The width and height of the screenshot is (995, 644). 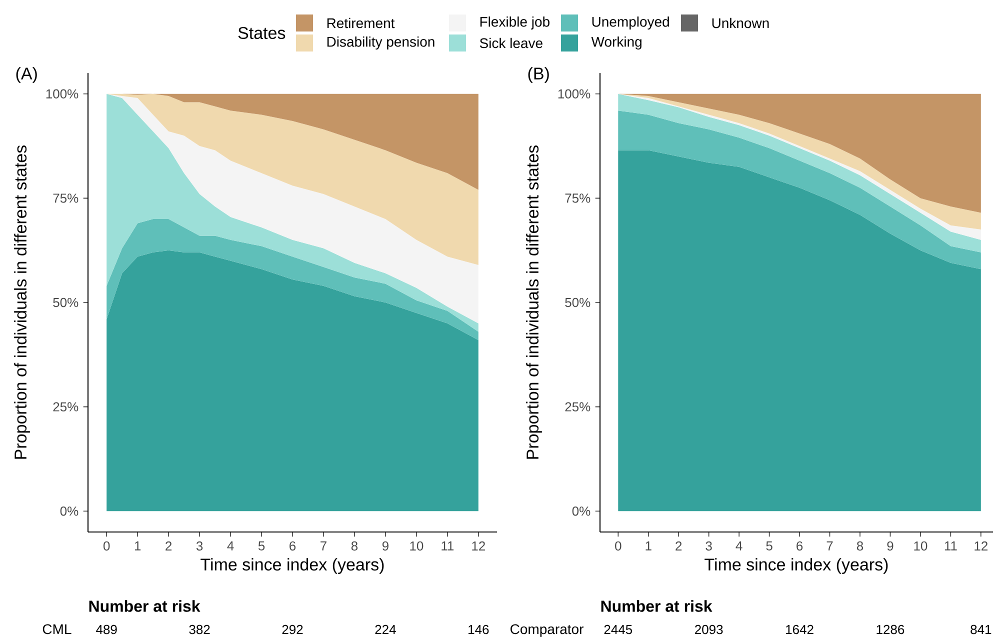 I want to click on text: 2445, so click(x=618, y=629).